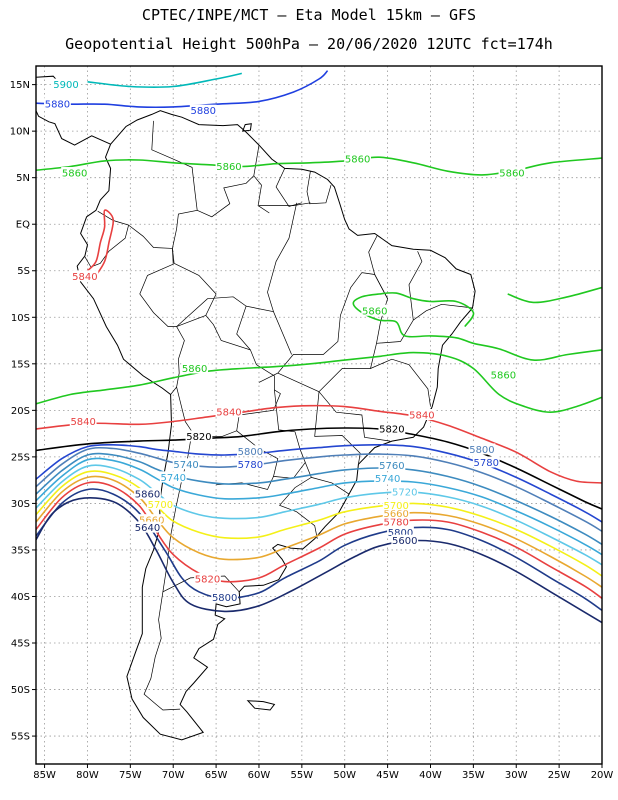  What do you see at coordinates (20, 644) in the screenshot?
I see `lat-tick-label: 45S` at bounding box center [20, 644].